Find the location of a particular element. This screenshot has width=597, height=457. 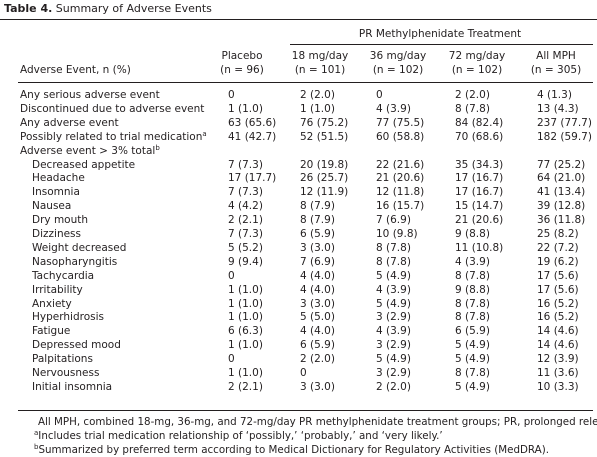

cell: 22 (7.2) is located at coordinates (558, 247).